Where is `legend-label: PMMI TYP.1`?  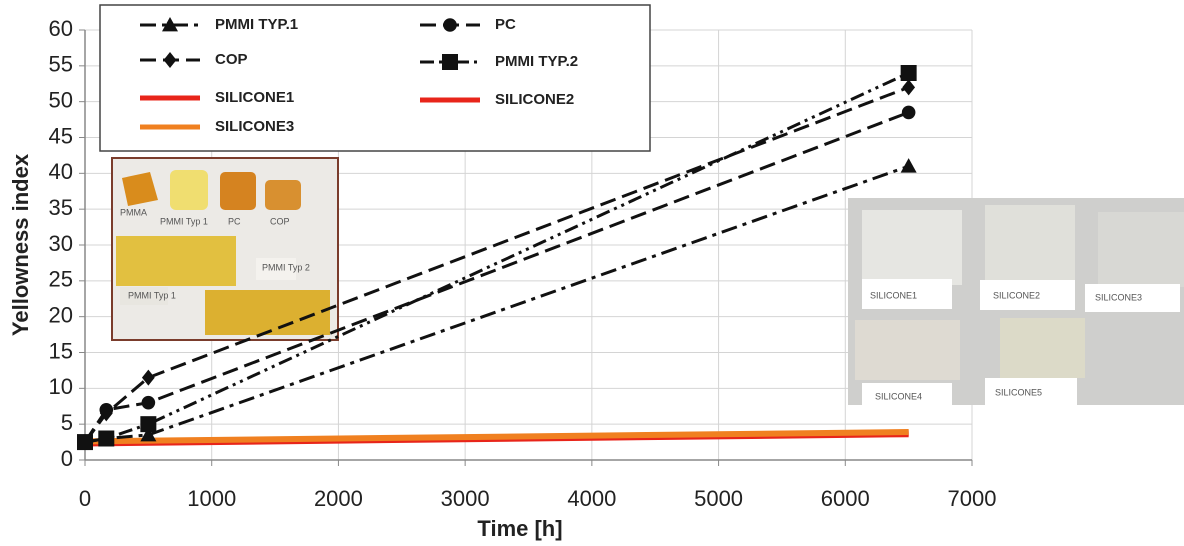 legend-label: PMMI TYP.1 is located at coordinates (256, 24).